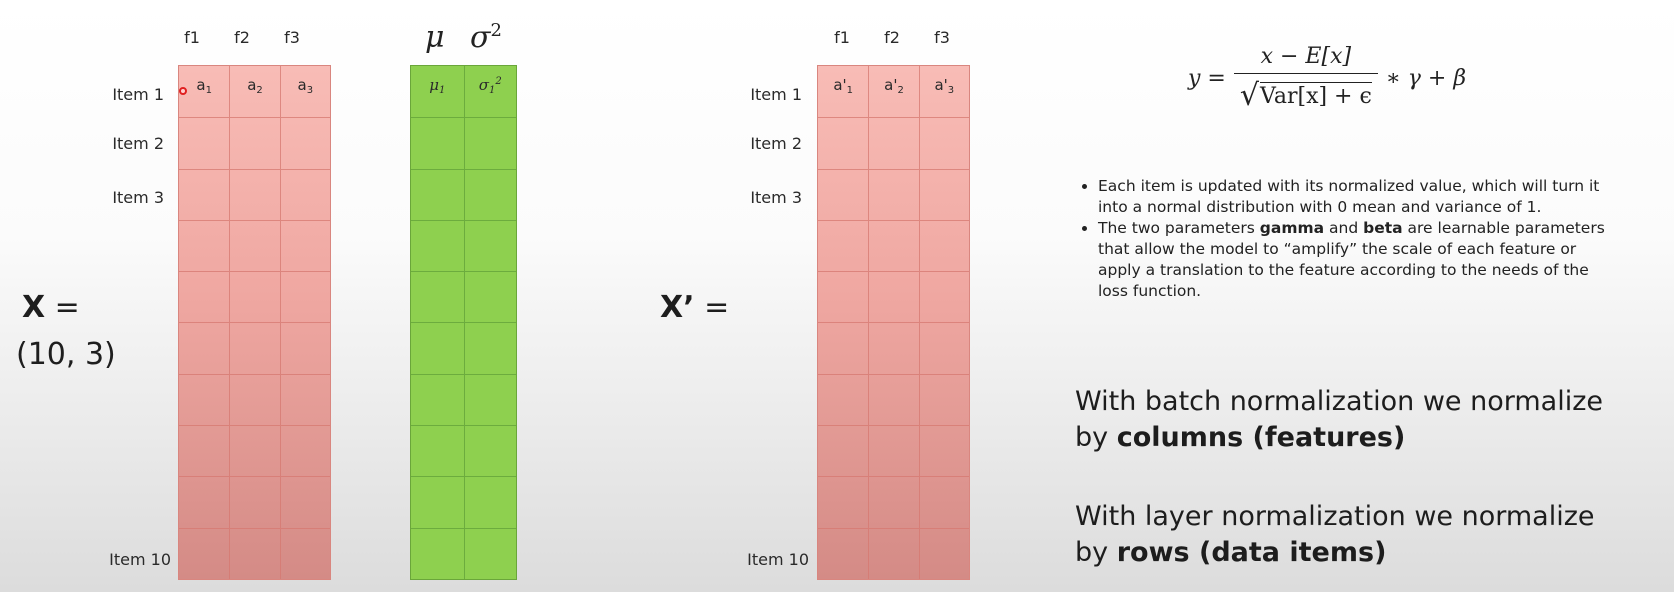  Describe the element at coordinates (892, 37) in the screenshot. I see `right-col-head-f2: f2` at that location.